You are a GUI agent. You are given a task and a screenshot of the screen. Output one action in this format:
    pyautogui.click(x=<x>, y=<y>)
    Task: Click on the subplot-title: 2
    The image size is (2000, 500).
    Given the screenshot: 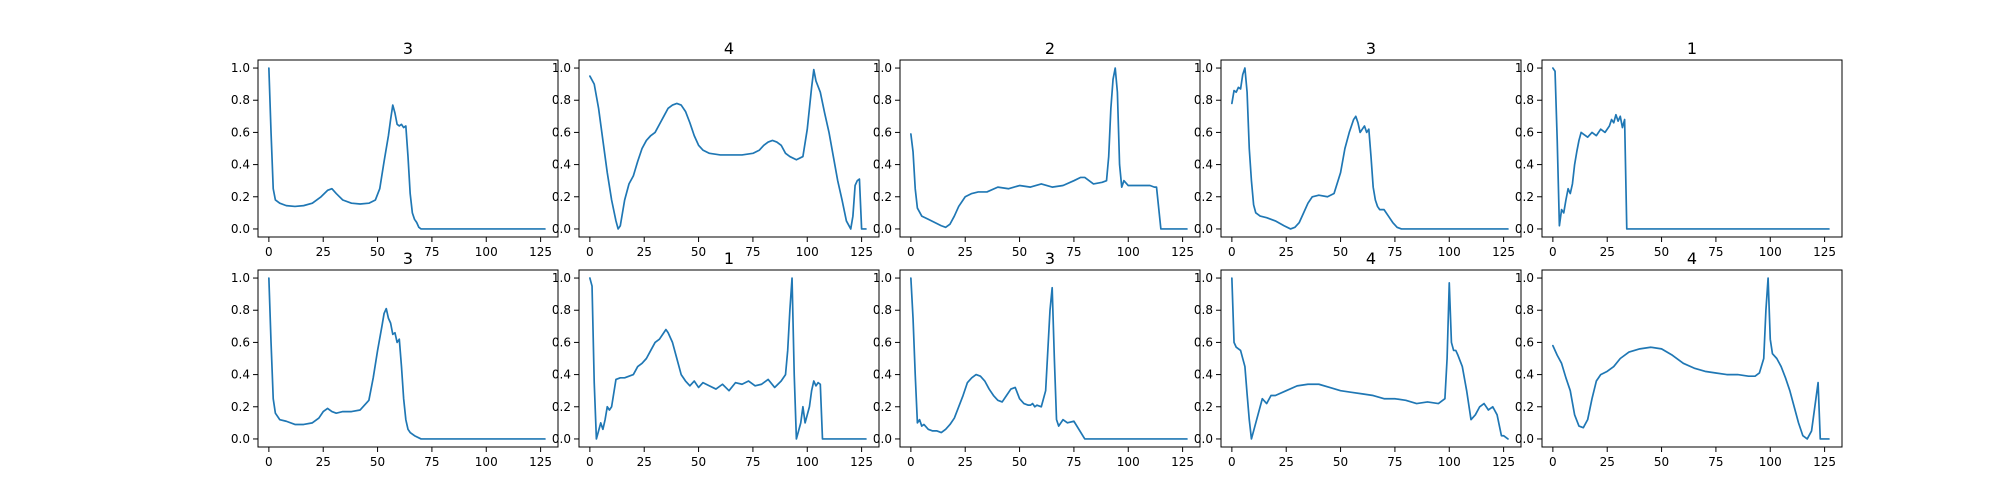 What is the action you would take?
    pyautogui.click(x=1050, y=48)
    